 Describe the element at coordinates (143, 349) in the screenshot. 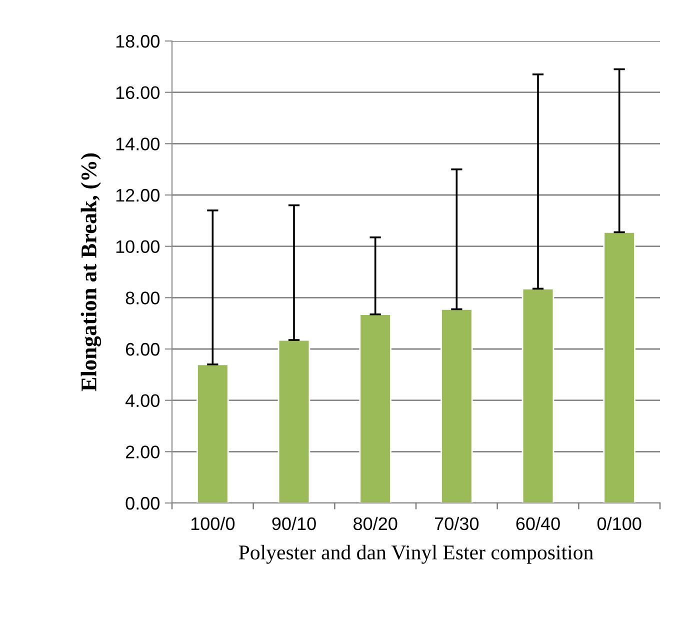

I see `y-tick-label: 6.00` at that location.